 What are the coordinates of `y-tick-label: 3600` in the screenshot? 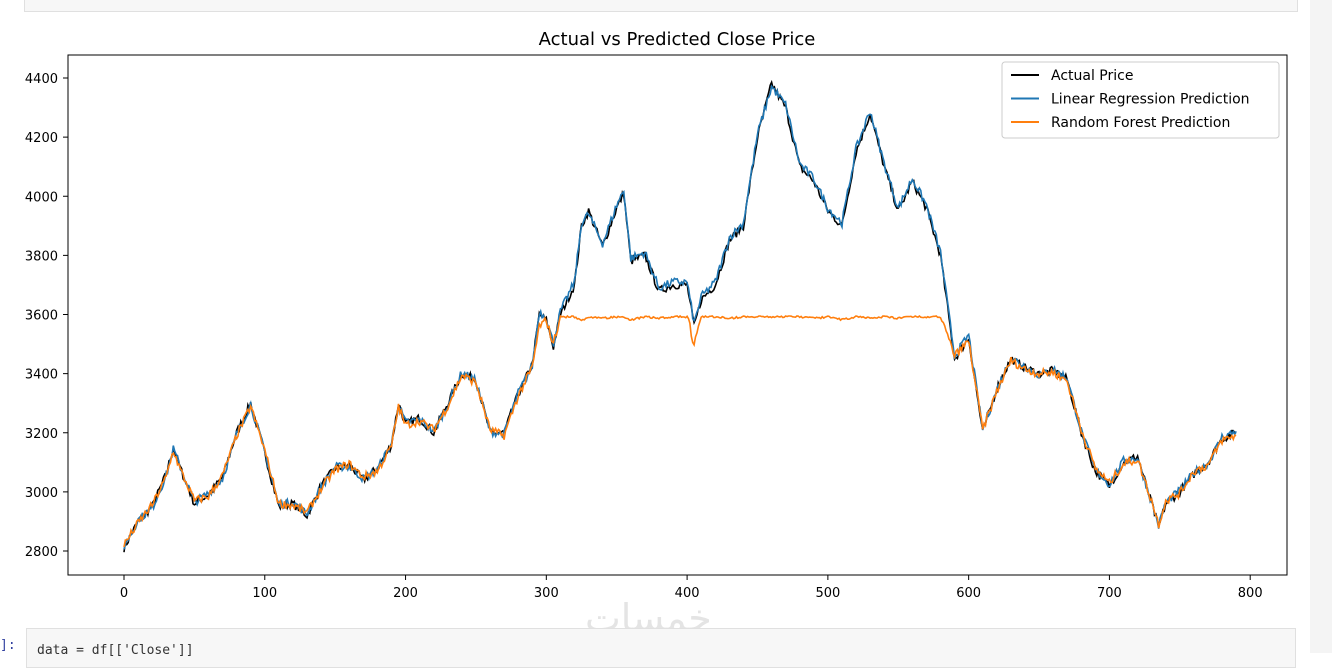 It's located at (41, 316).